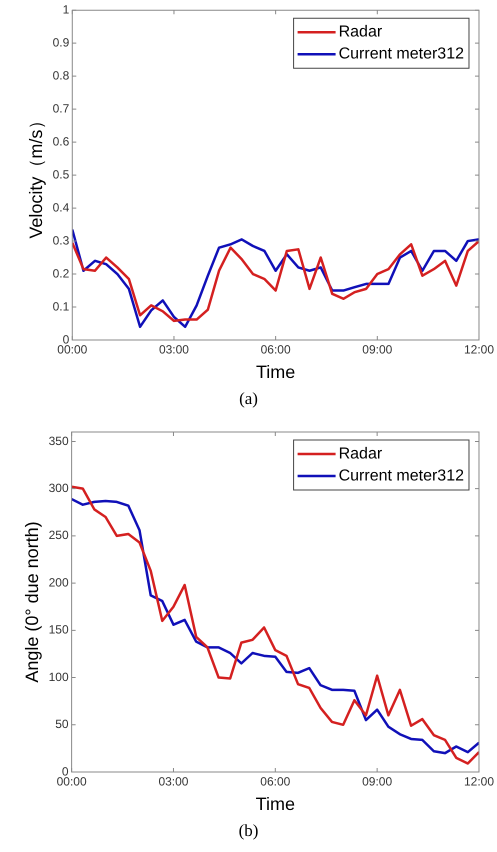 The height and width of the screenshot is (852, 497). Describe the element at coordinates (61, 42) in the screenshot. I see `y-tick-label: 0.9` at that location.